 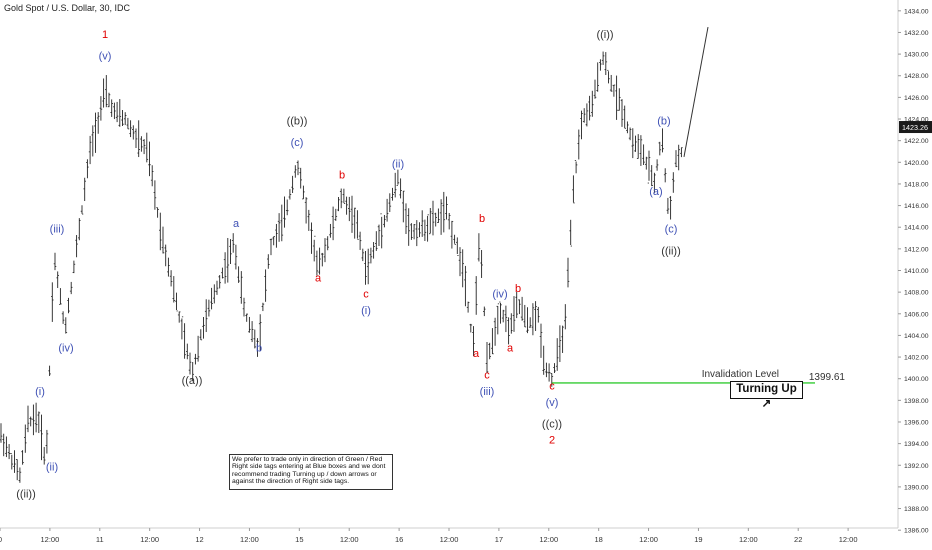 I want to click on y-tick-label: 1400.00, so click(x=916, y=379).